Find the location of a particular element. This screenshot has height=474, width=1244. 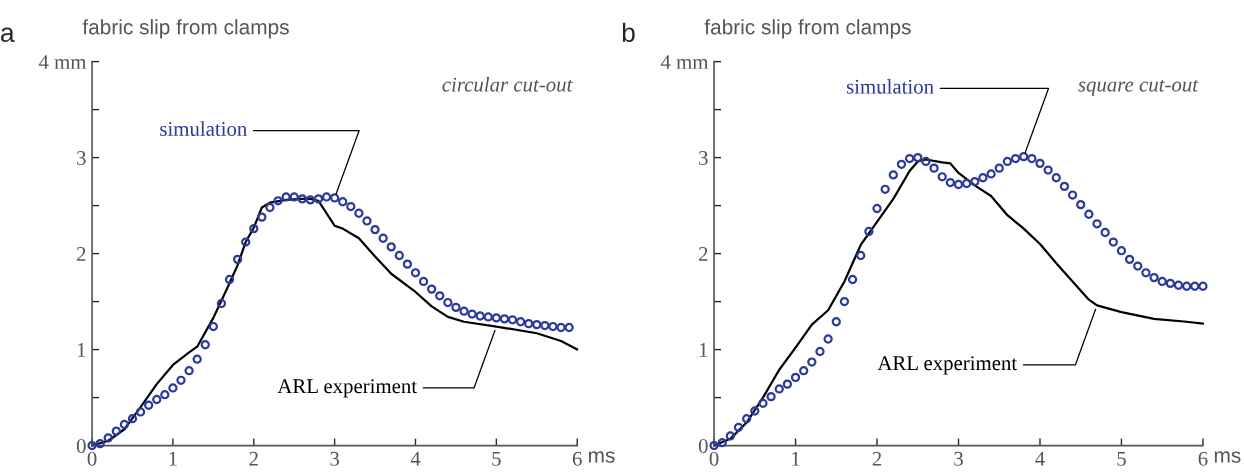

chart-title: b is located at coordinates (628, 32).